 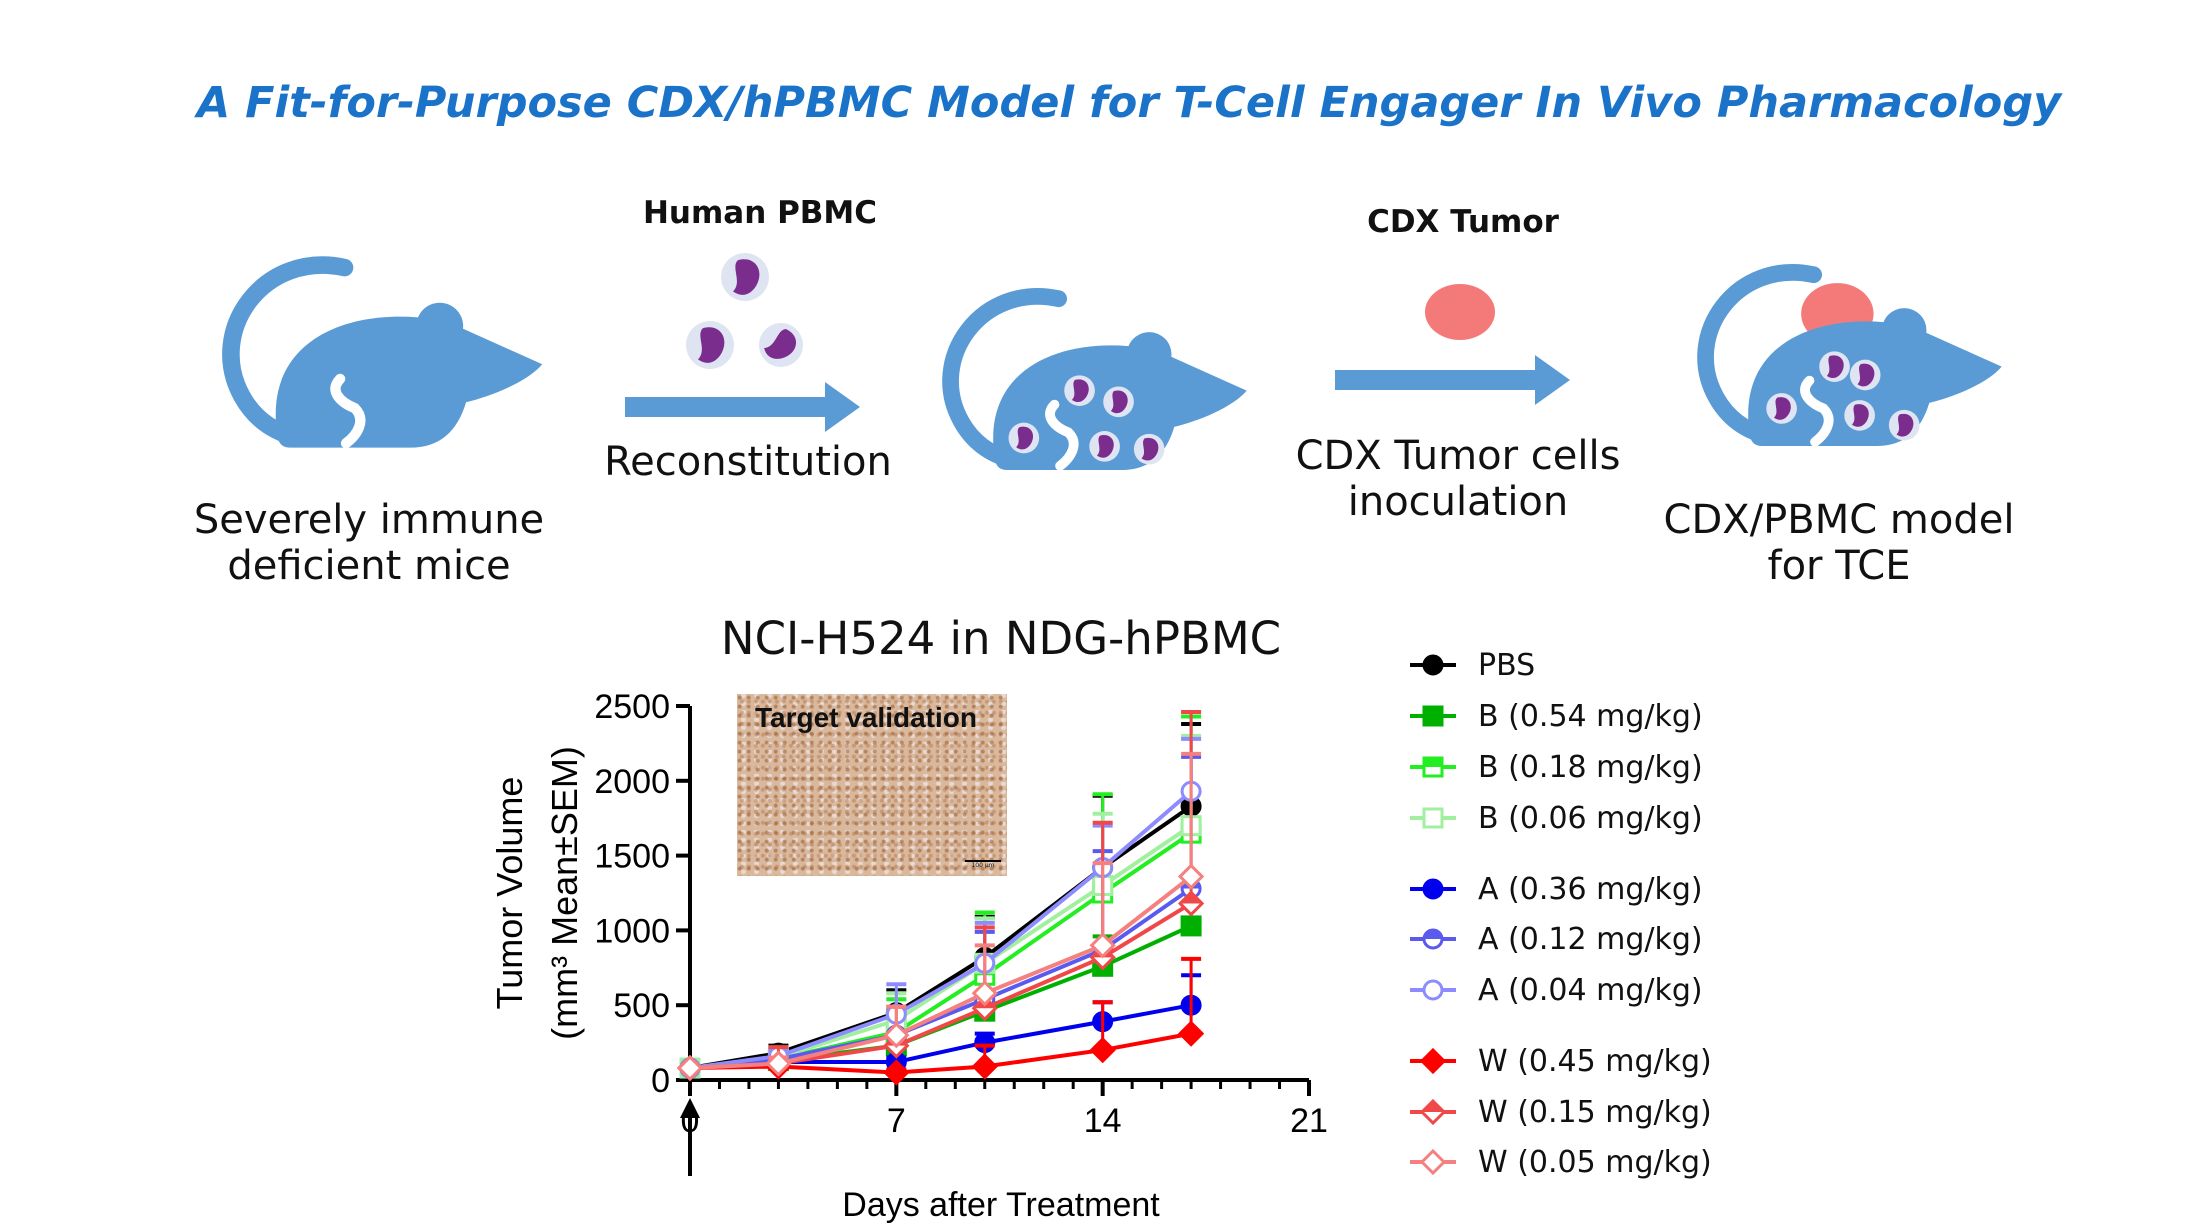 What do you see at coordinates (1309, 1121) in the screenshot?
I see `x-tick-label: 21` at bounding box center [1309, 1121].